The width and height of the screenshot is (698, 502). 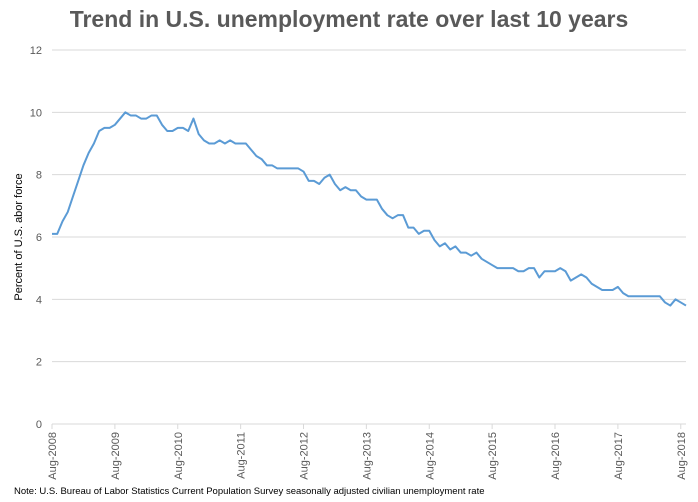 I want to click on y-tick-label: 6, so click(x=39, y=238).